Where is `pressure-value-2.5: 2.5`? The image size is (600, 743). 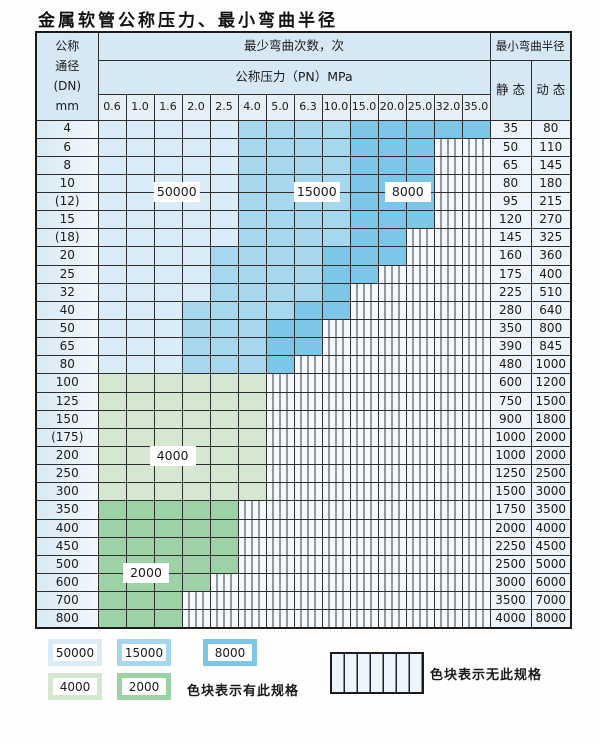
pressure-value-2.5: 2.5 is located at coordinates (224, 107).